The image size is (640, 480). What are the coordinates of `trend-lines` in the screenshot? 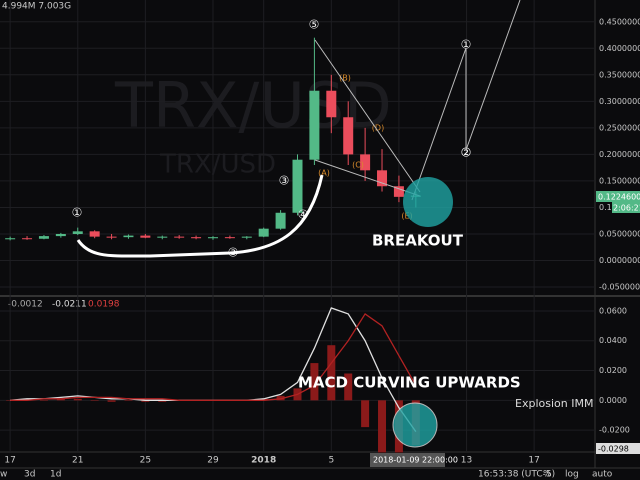 It's located at (417, 100).